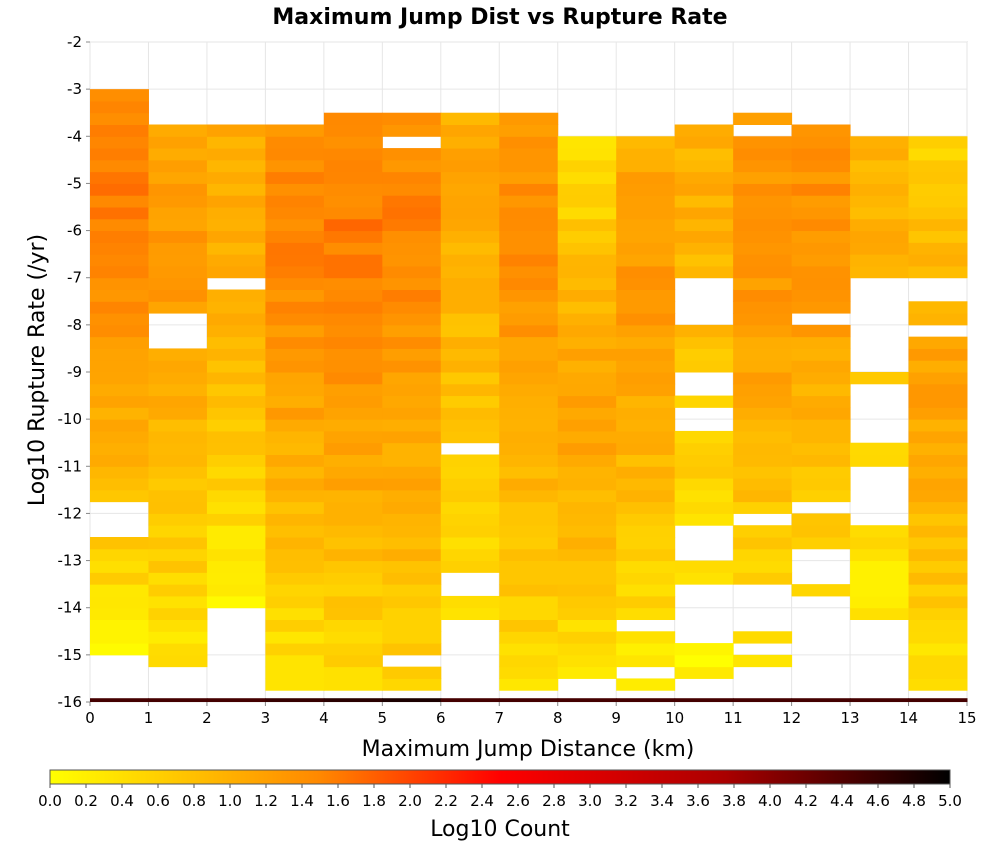  I want to click on x-tick-label: 13, so click(850, 718).